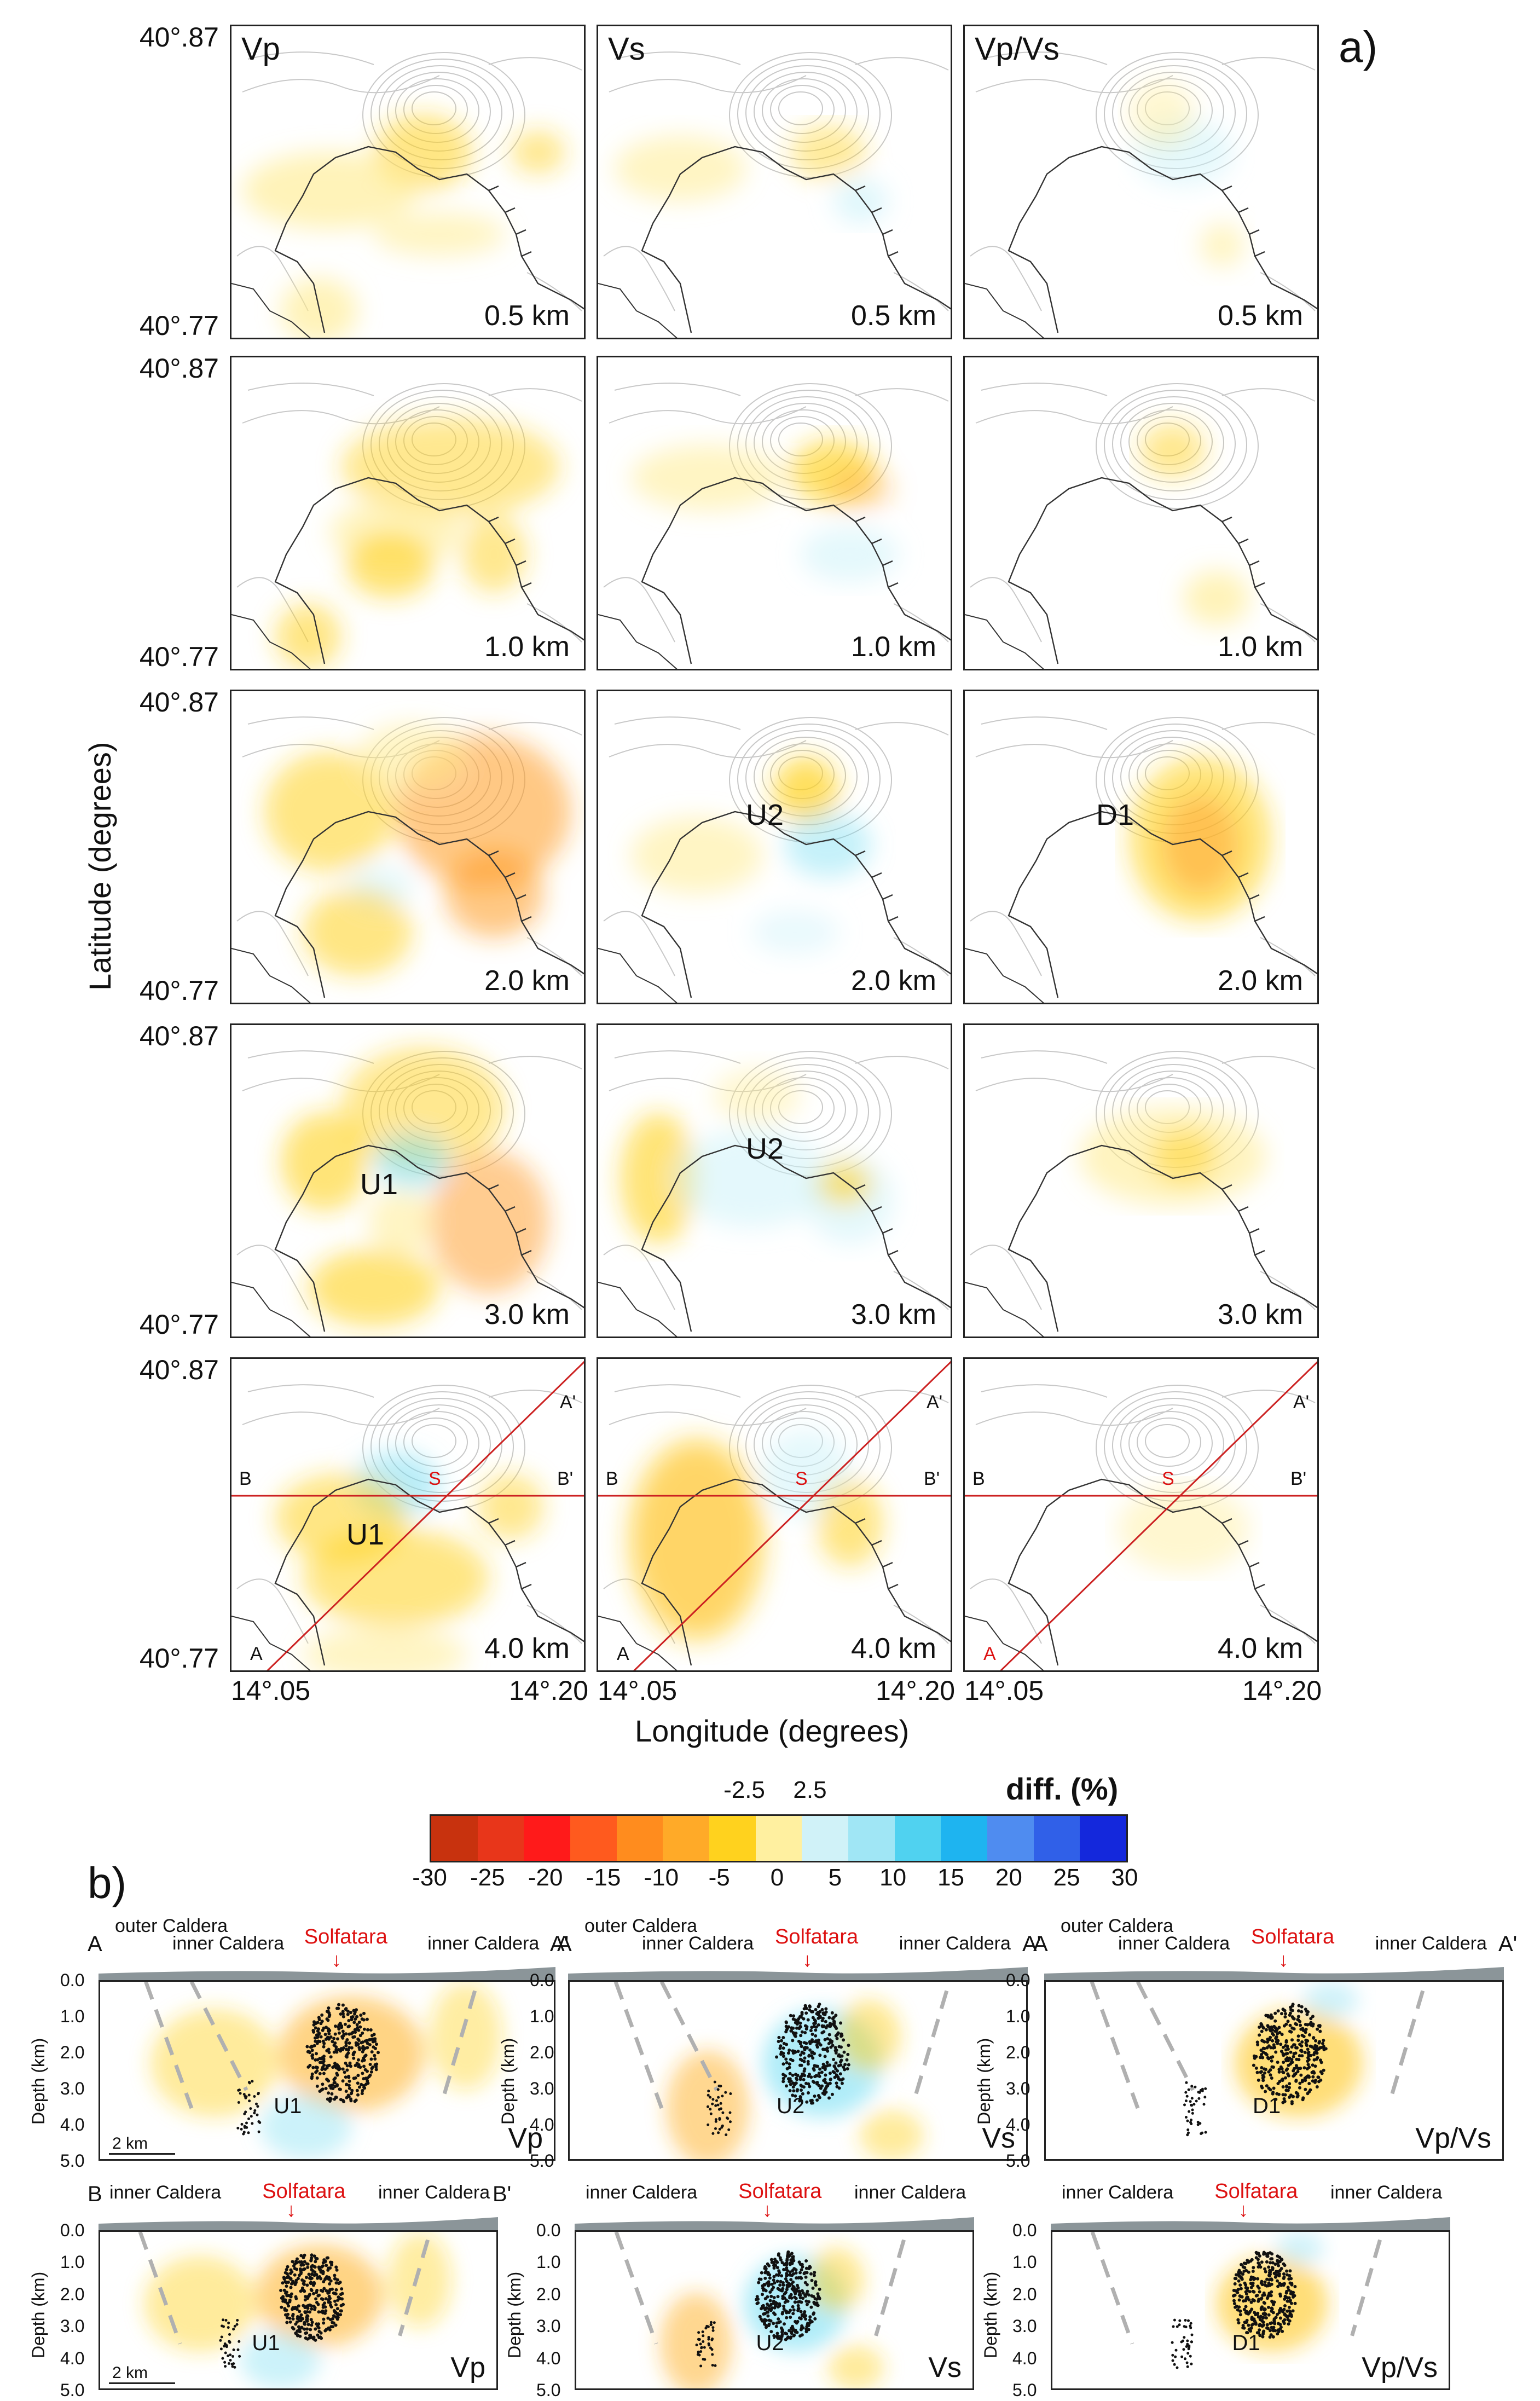 This screenshot has height=2401, width=1540. What do you see at coordinates (487, 1877) in the screenshot?
I see `colorbar-tick: -25` at bounding box center [487, 1877].